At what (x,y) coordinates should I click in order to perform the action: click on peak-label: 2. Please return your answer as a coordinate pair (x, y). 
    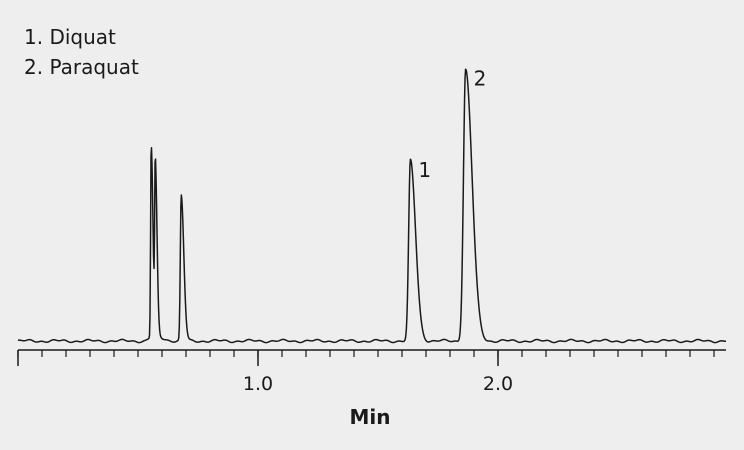
    Looking at the image, I should click on (480, 78).